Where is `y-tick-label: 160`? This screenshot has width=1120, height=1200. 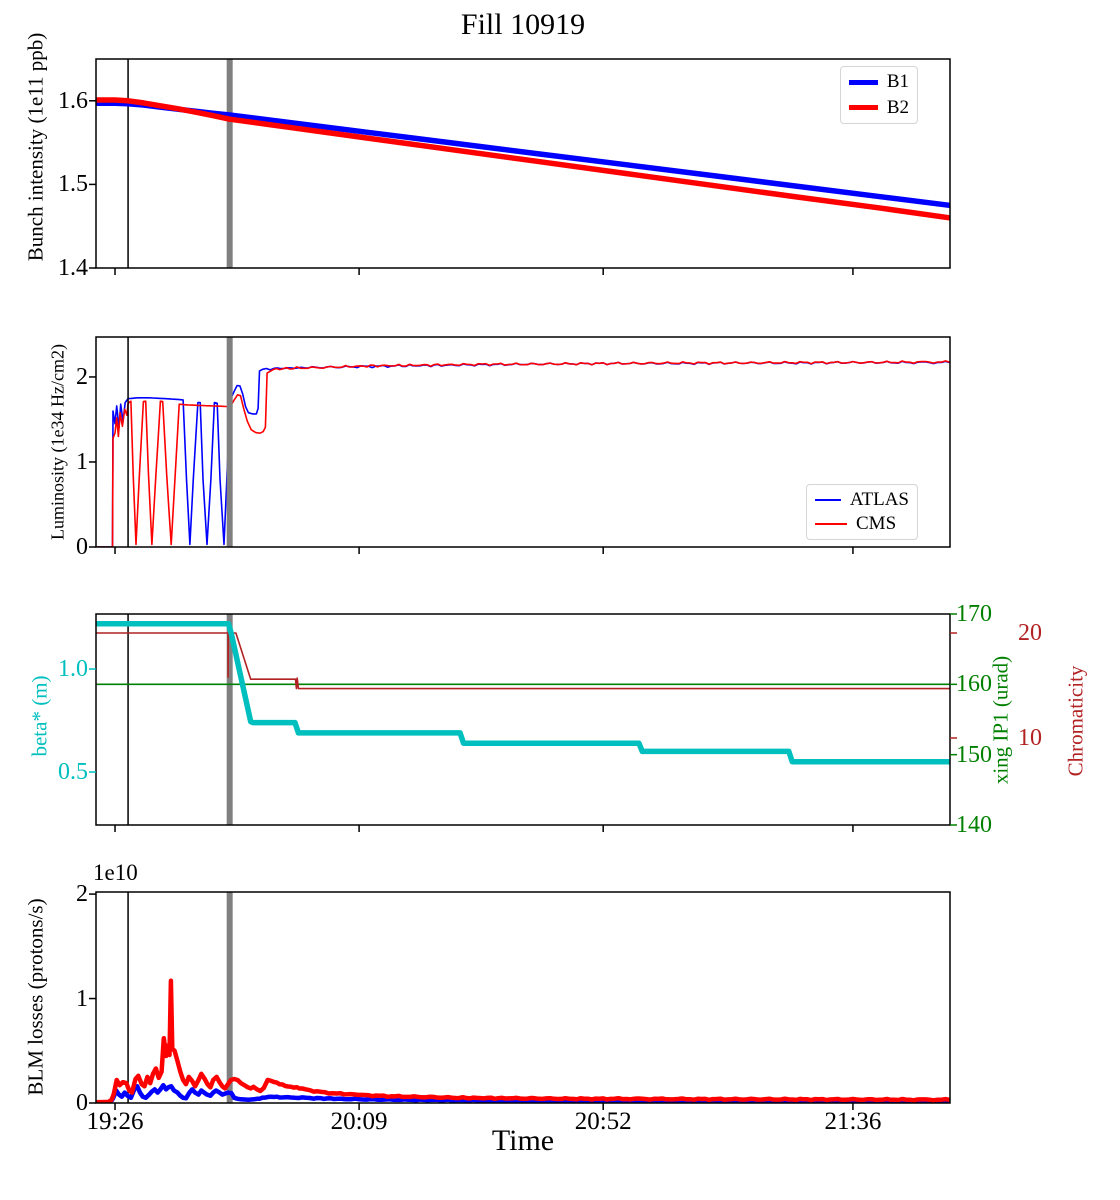 y-tick-label: 160 is located at coordinates (974, 684).